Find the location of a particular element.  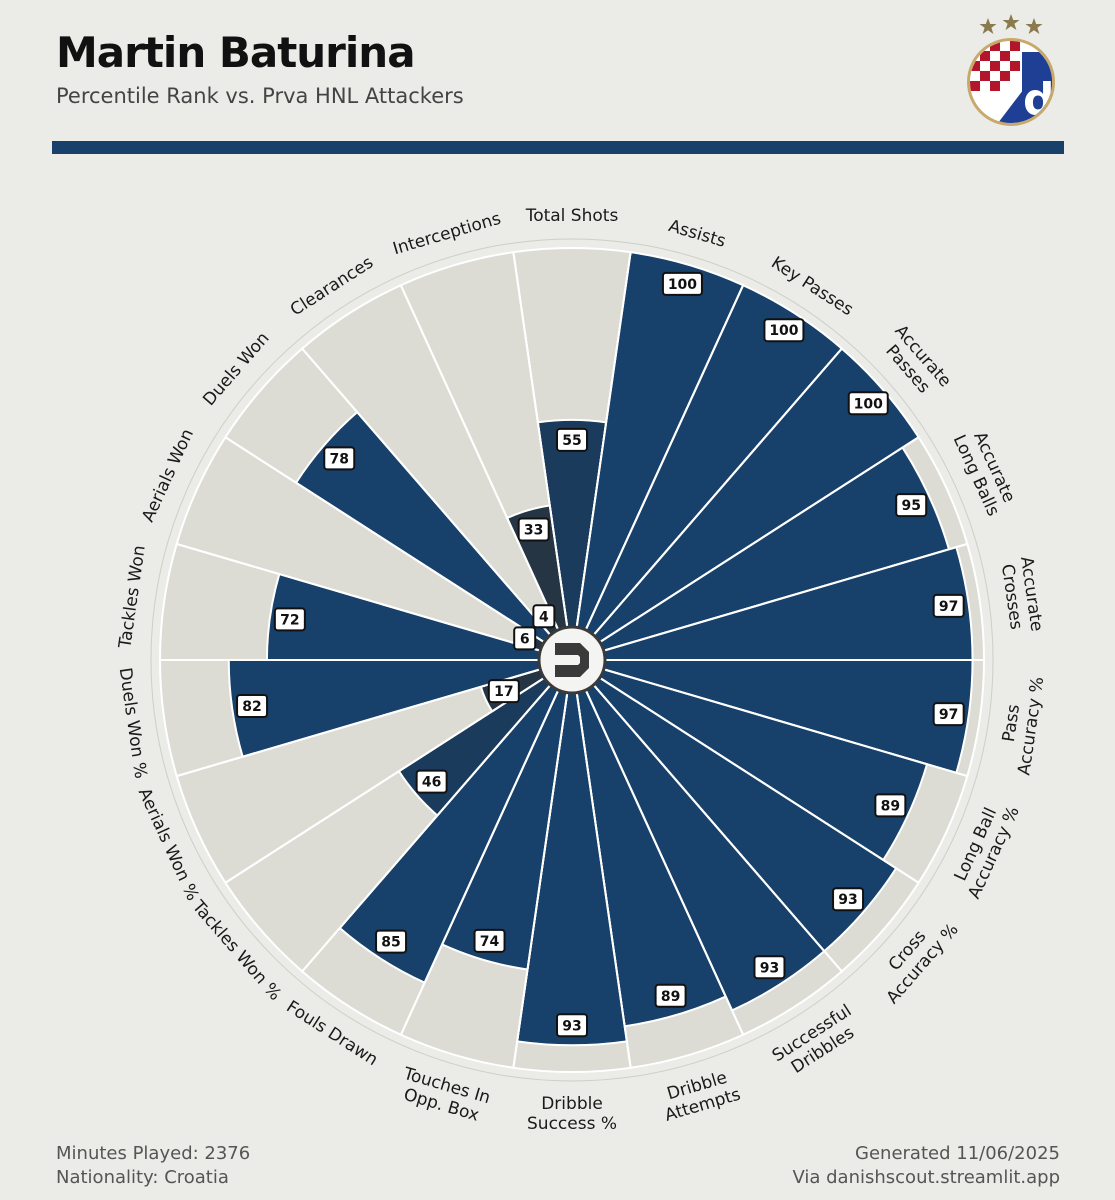

value-badge: 74 is located at coordinates (489, 940).